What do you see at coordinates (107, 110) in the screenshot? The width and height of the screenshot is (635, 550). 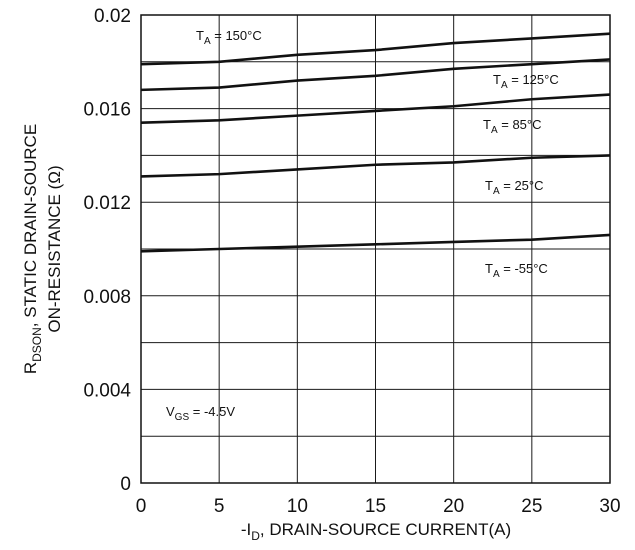 I see `y-tick-label: 0.016` at bounding box center [107, 110].